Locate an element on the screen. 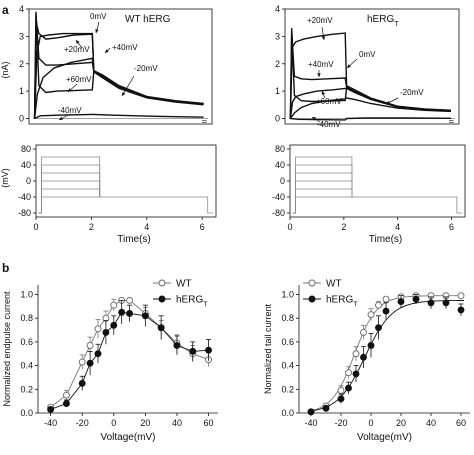 This screenshot has width=474, height=455. tail-legend-marker is located at coordinates (312, 283).